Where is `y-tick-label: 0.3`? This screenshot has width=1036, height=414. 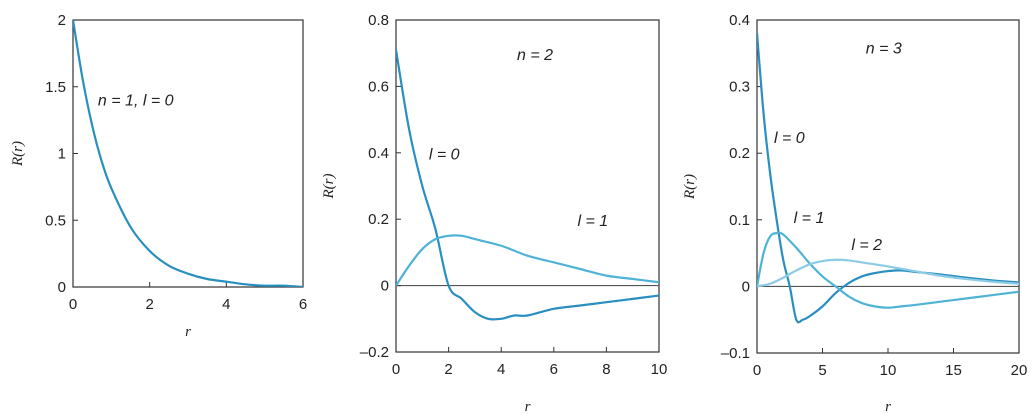
y-tick-label: 0.3 is located at coordinates (739, 87).